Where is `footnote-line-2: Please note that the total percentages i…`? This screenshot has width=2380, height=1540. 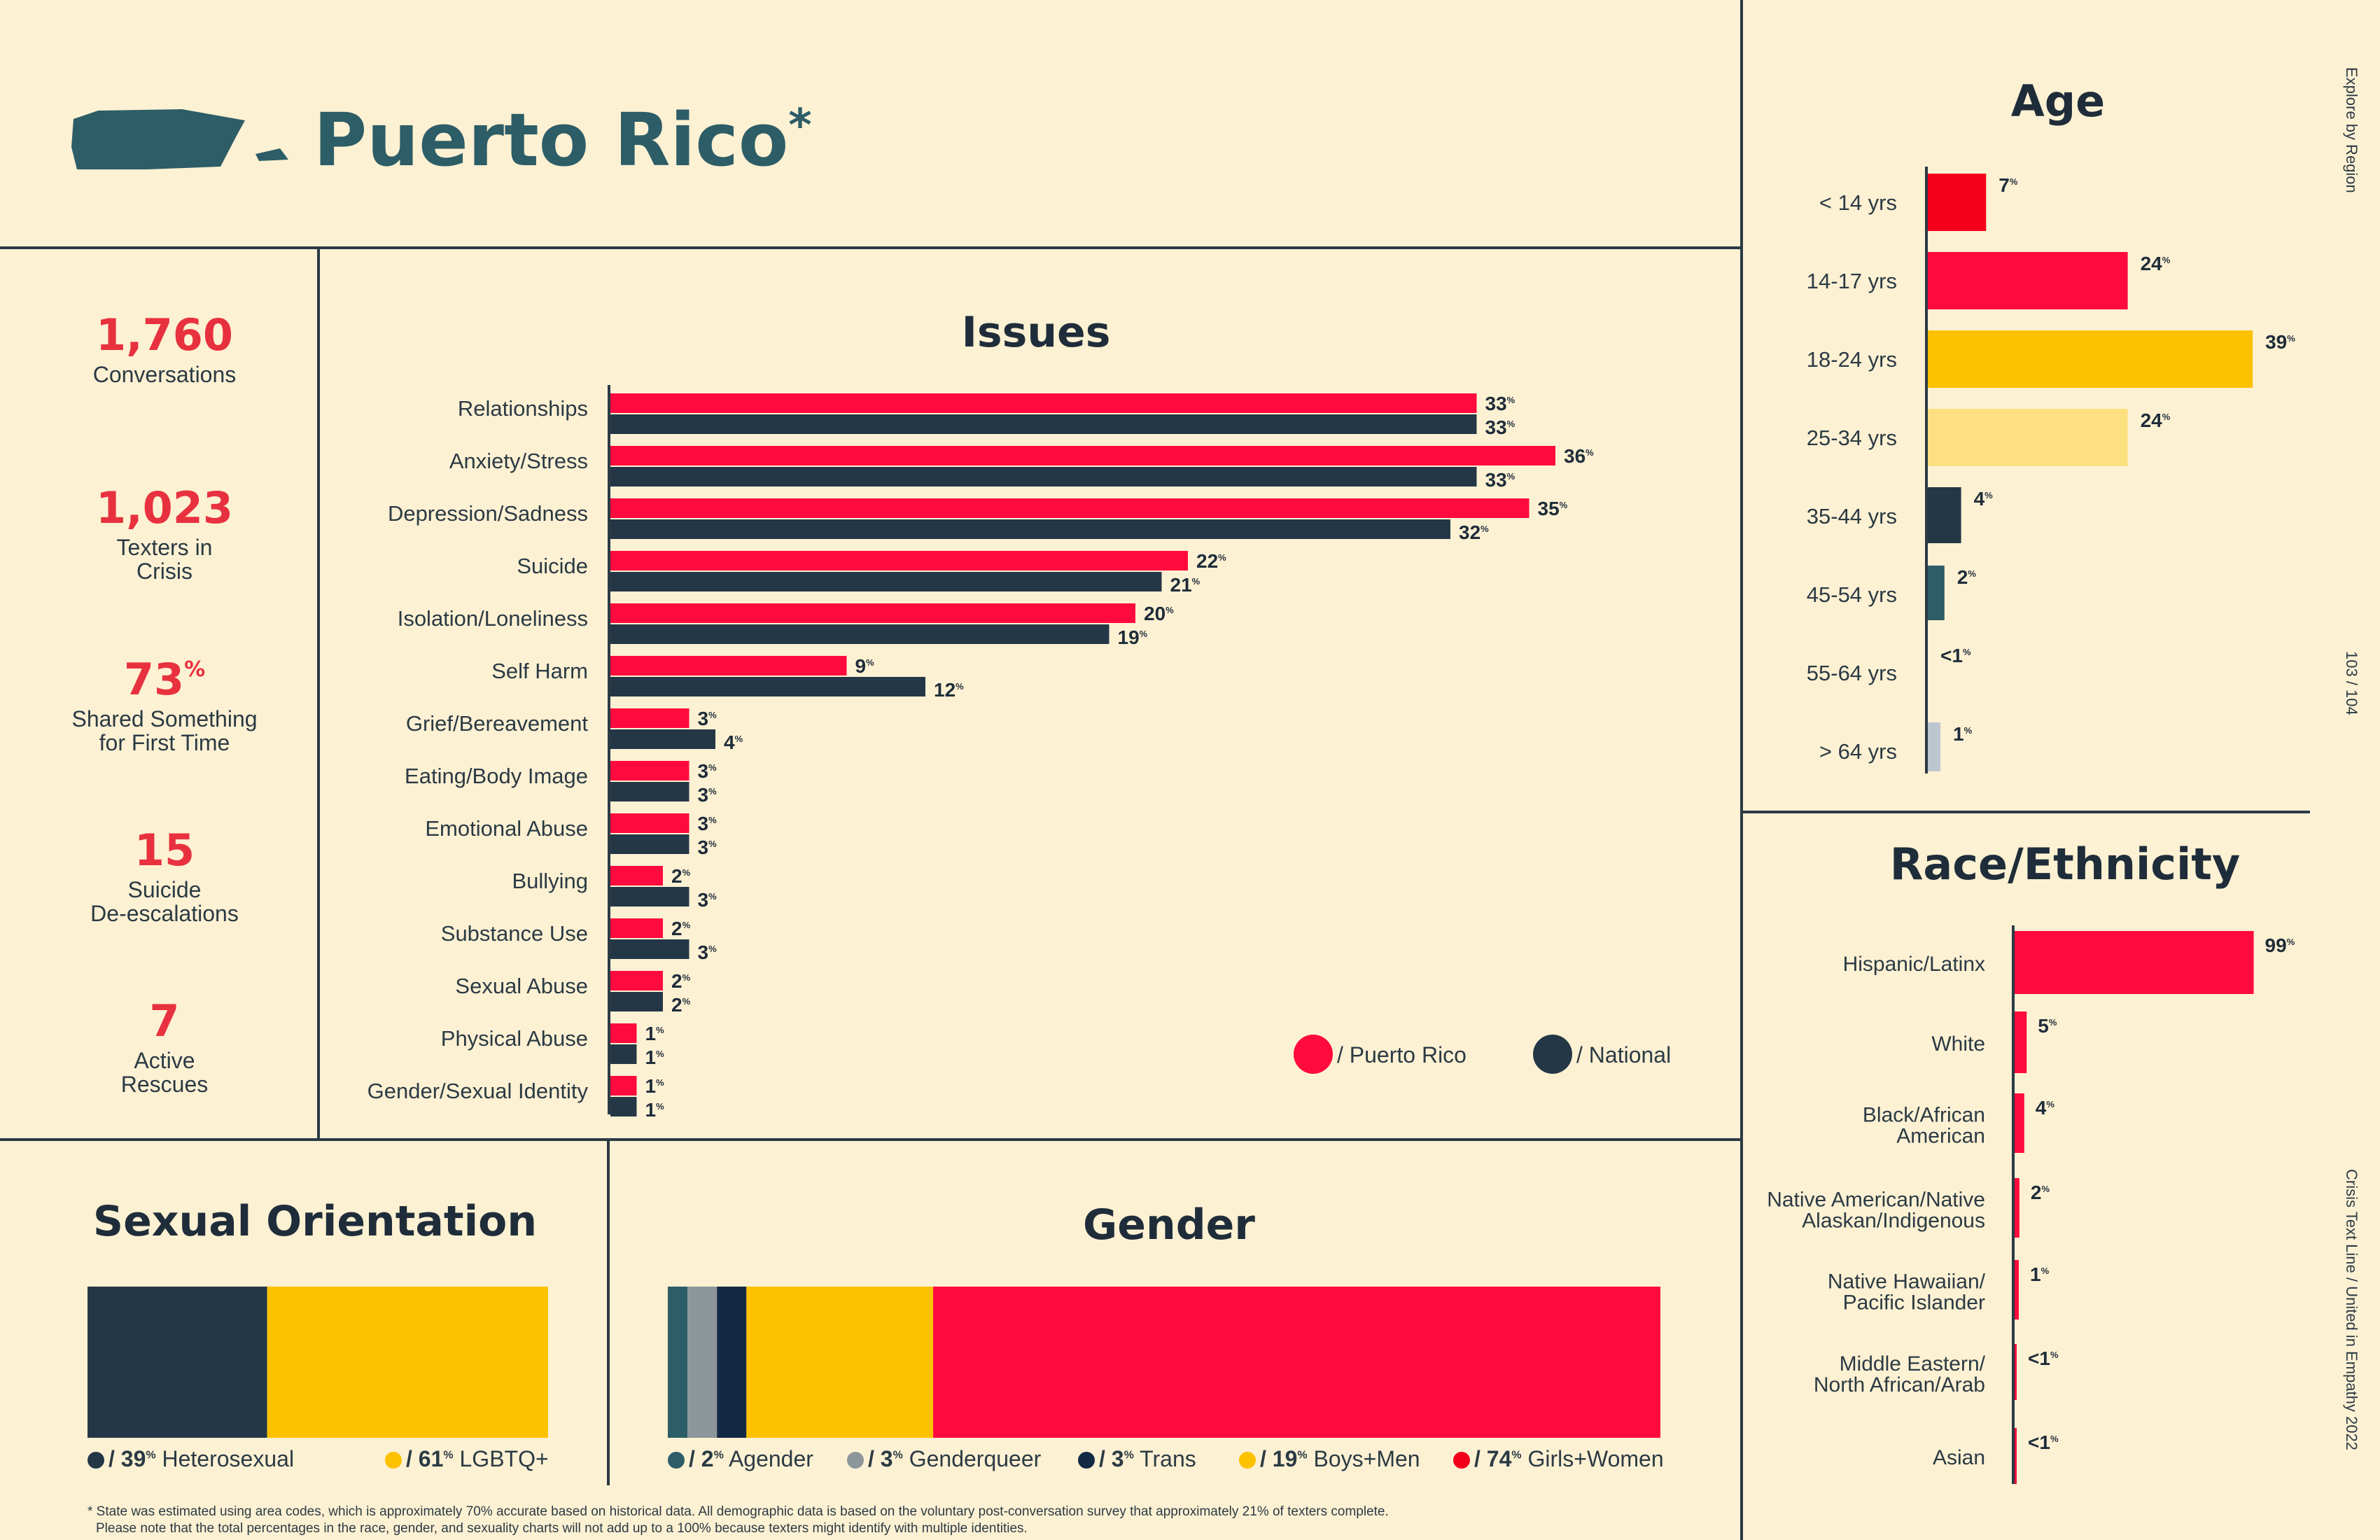
footnote-line-2: Please note that the total percentages i… is located at coordinates (562, 1528).